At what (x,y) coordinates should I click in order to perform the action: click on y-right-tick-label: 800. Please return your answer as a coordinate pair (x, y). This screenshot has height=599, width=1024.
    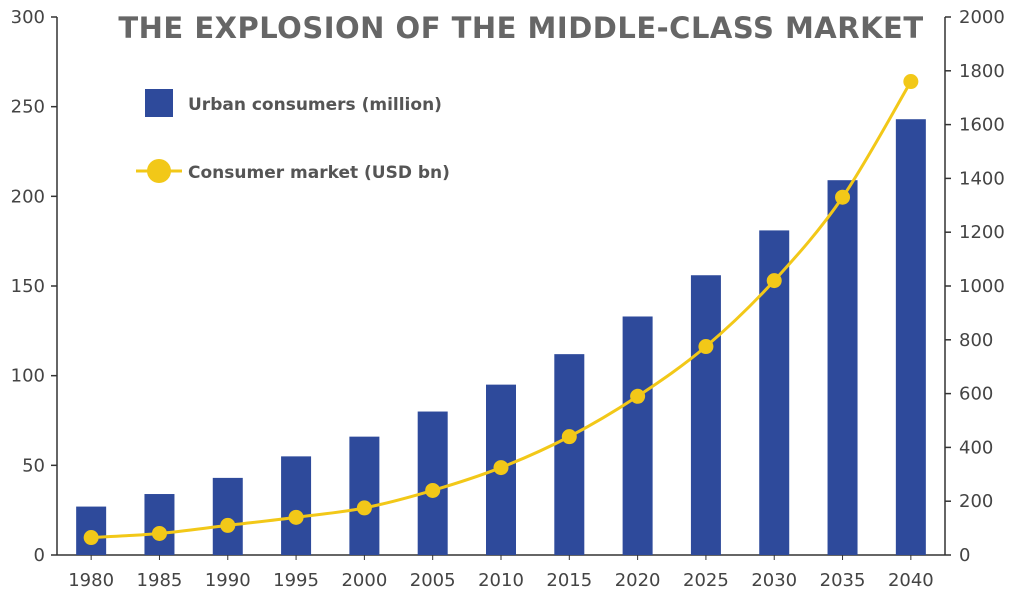
    Looking at the image, I should click on (976, 340).